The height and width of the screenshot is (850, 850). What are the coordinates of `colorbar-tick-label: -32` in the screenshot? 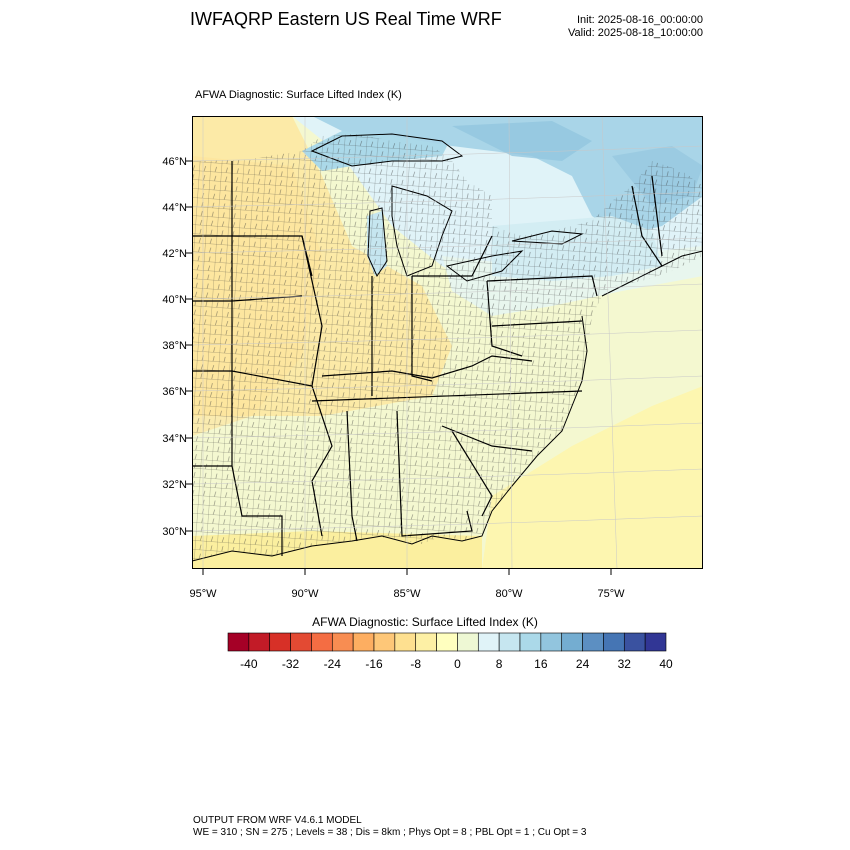 It's located at (291, 664).